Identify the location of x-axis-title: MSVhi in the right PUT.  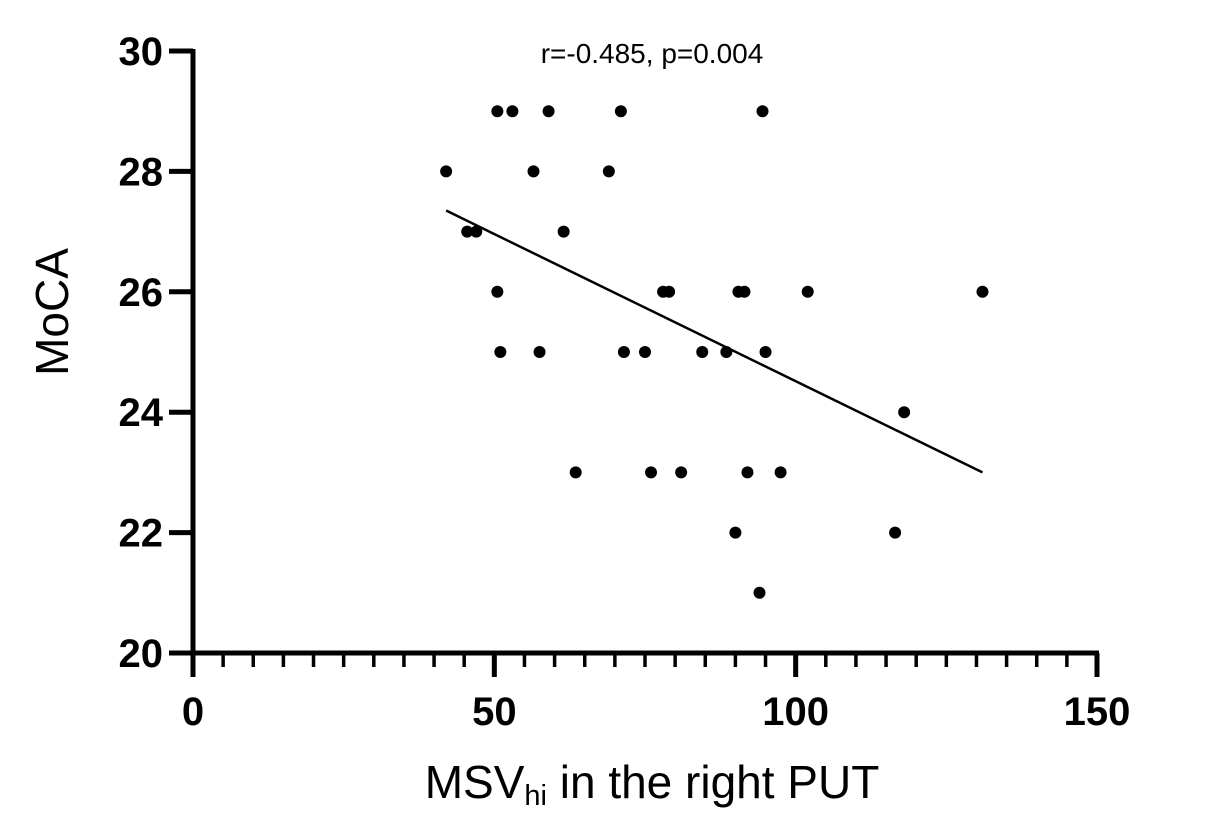
(652, 784).